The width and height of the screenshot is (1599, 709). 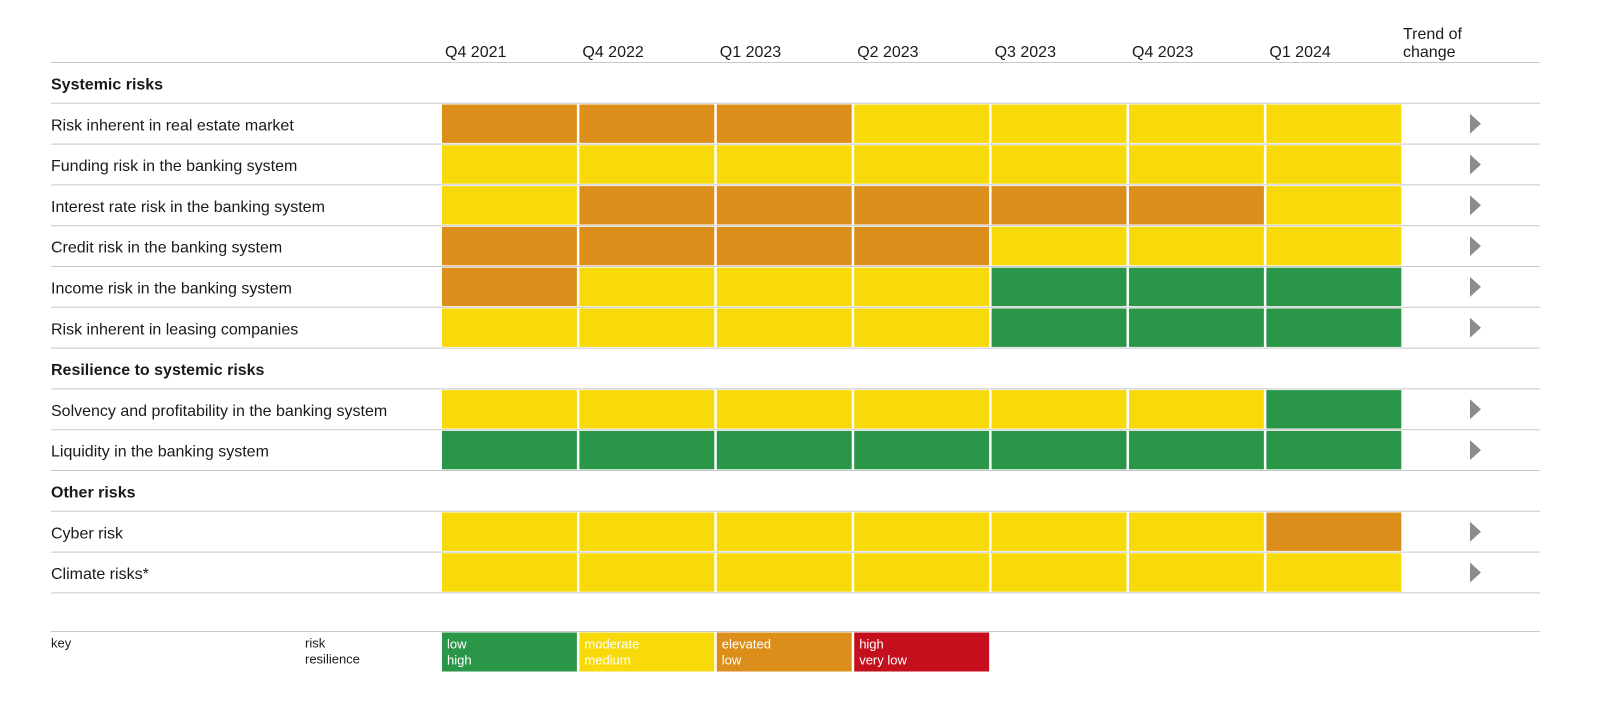 What do you see at coordinates (93, 493) in the screenshot?
I see `section-label: Other risks` at bounding box center [93, 493].